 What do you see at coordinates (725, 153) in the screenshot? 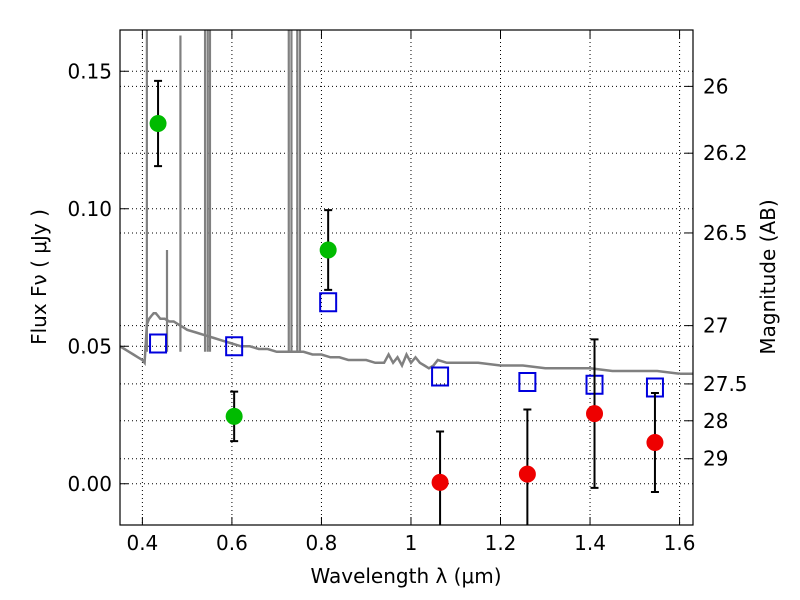
I see `right-tick-label-1: 26.2` at bounding box center [725, 153].